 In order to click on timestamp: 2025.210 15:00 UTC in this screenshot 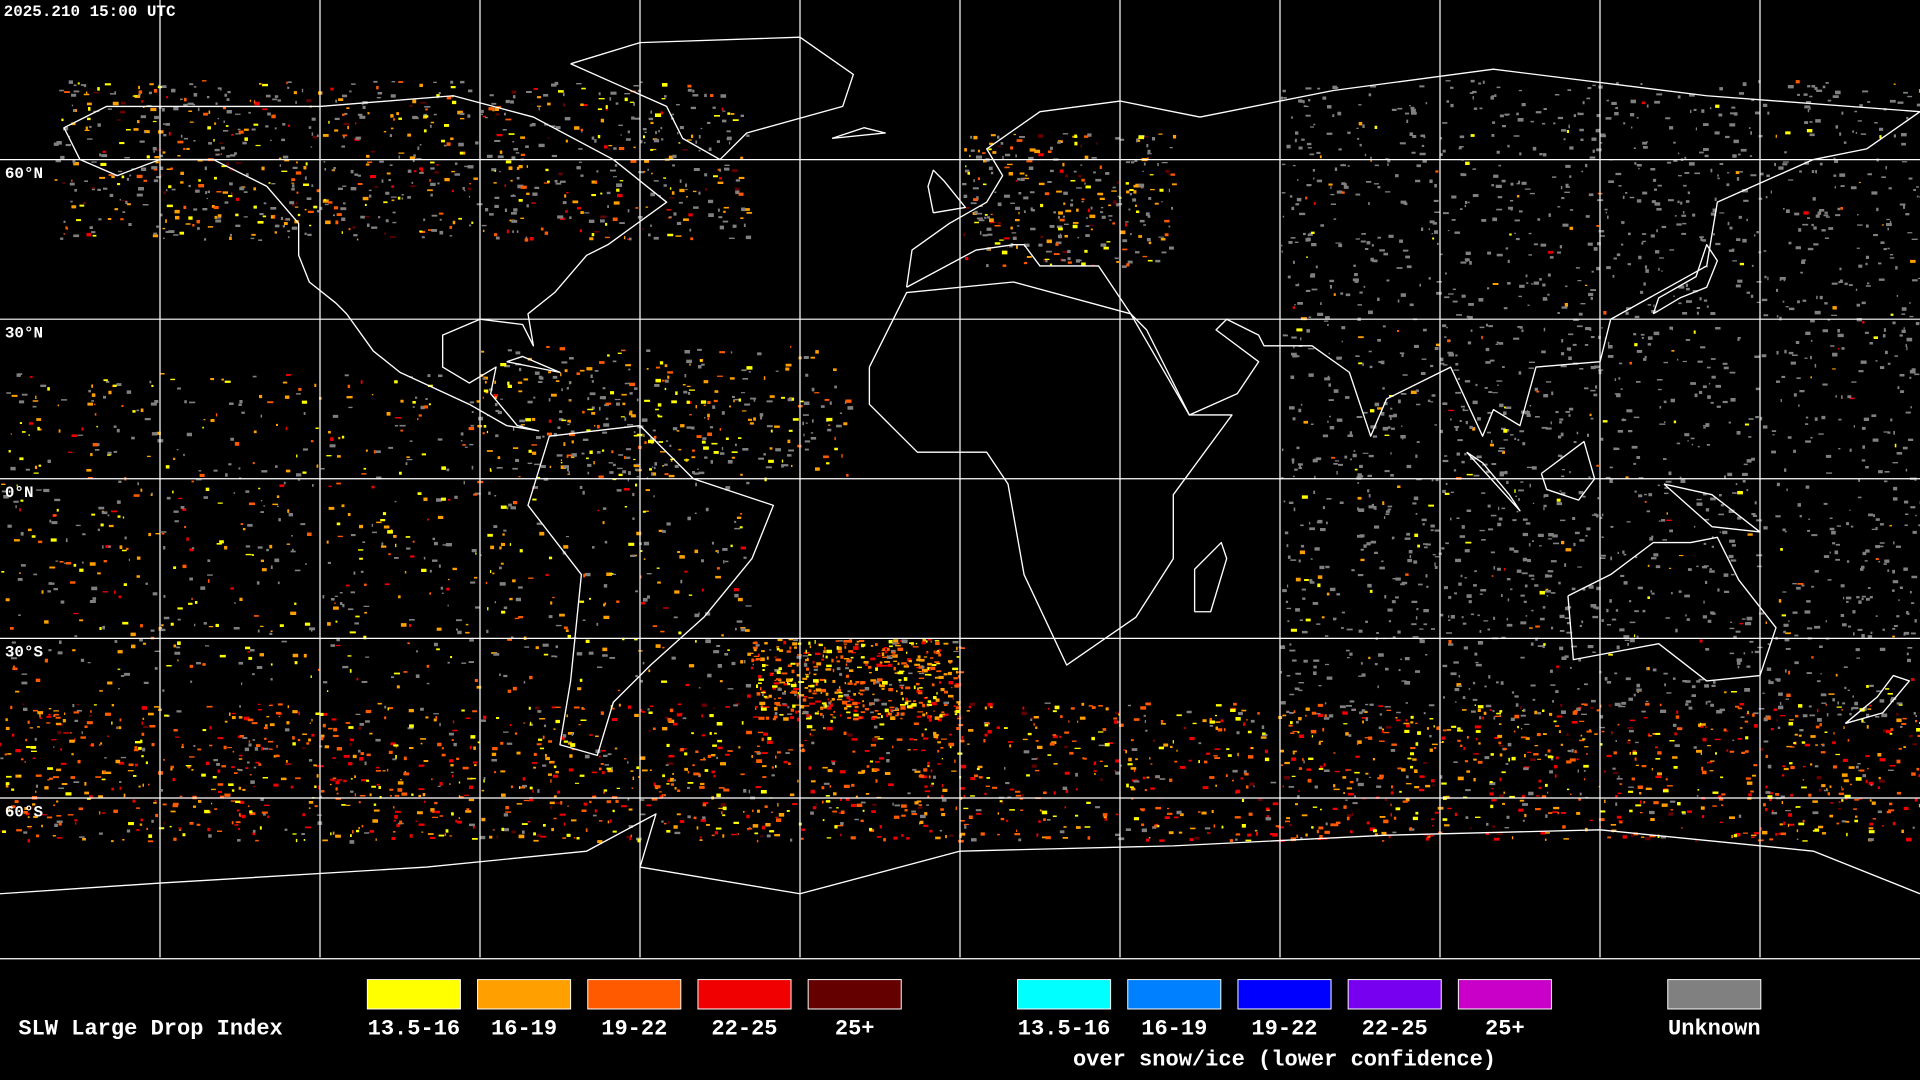, I will do `click(90, 12)`.